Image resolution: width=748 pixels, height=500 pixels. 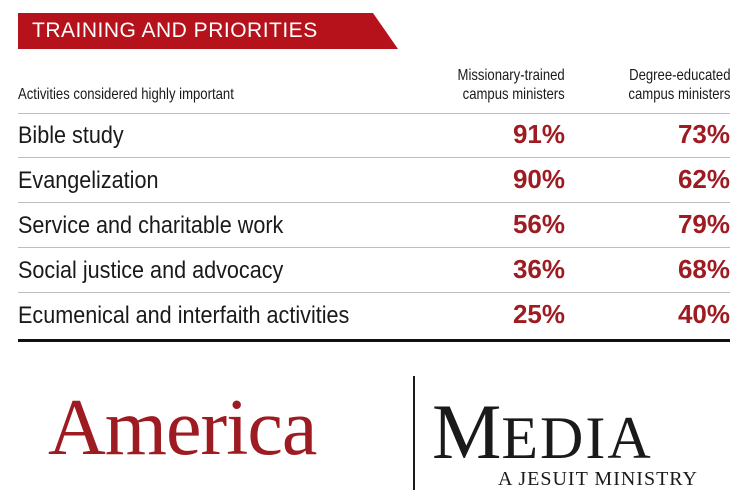 I want to click on banner-shape, so click(x=208, y=31).